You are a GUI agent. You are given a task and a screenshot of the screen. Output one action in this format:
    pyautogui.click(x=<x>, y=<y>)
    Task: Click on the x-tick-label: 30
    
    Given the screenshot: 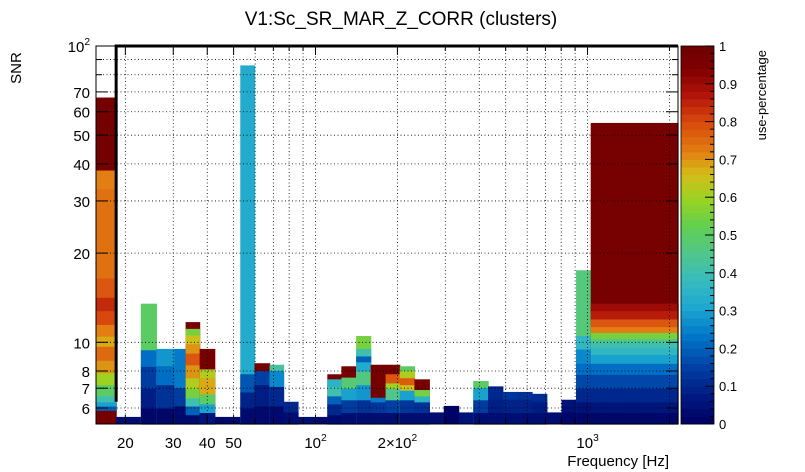 What is the action you would take?
    pyautogui.click(x=173, y=443)
    